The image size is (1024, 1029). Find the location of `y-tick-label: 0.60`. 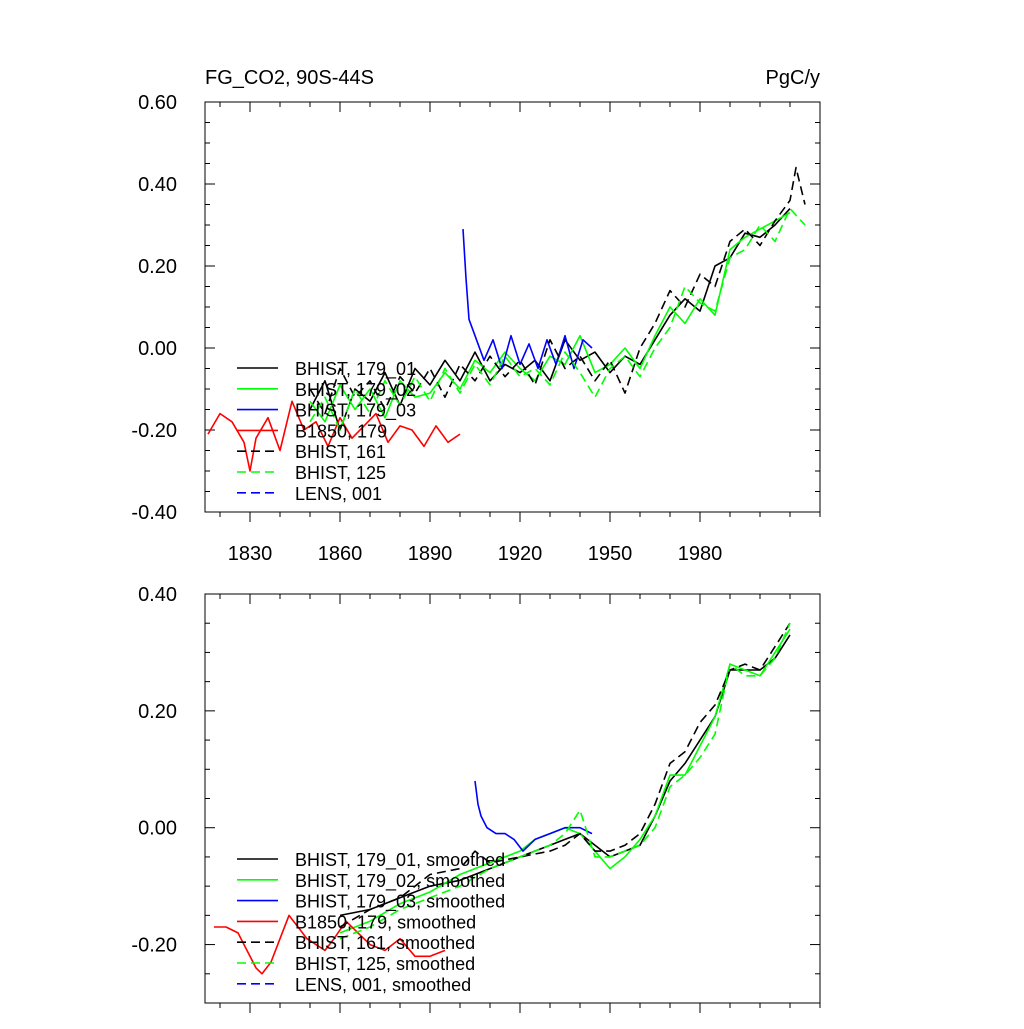

y-tick-label: 0.60 is located at coordinates (157, 103).